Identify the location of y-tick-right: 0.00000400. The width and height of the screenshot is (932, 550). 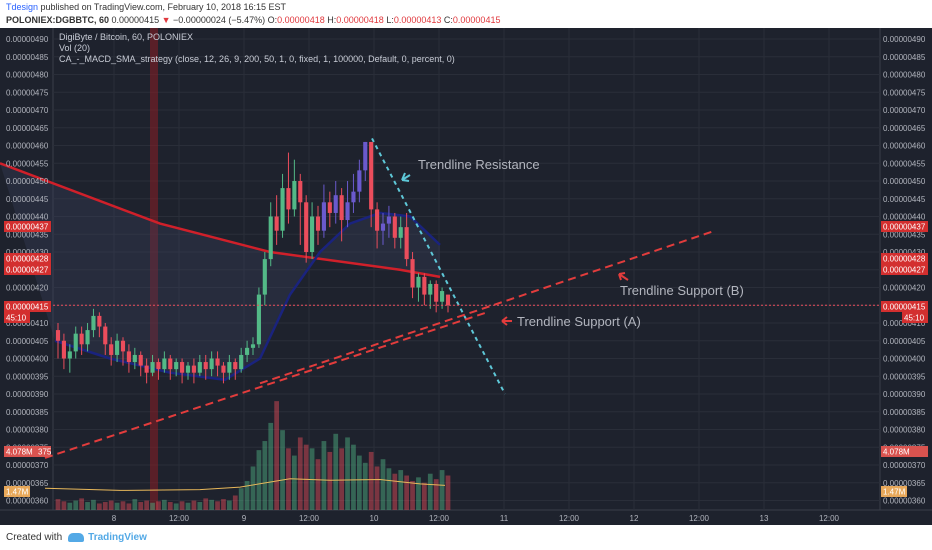
(904, 359).